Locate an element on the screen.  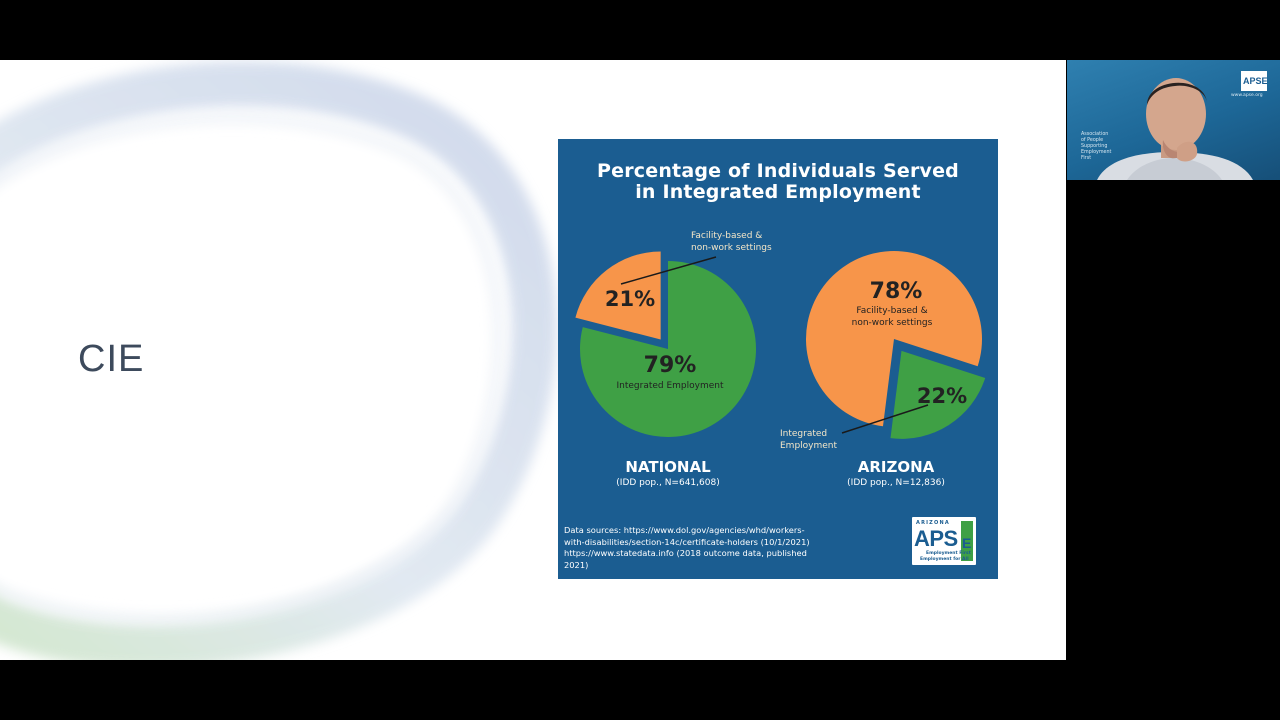
webcam-logo-text: APSE is located at coordinates (1255, 81).